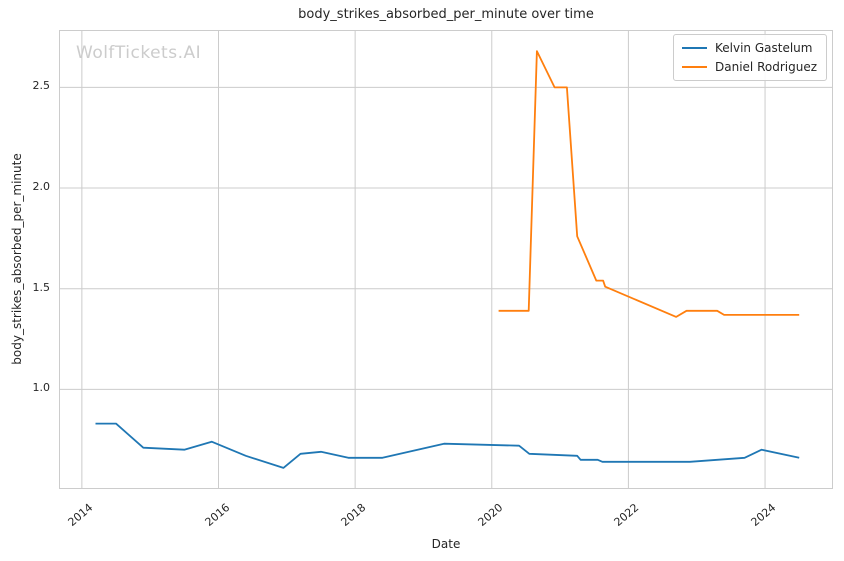 The height and width of the screenshot is (561, 844). Describe the element at coordinates (447, 445) in the screenshot. I see `series-line-kelvin-gastelum` at that location.